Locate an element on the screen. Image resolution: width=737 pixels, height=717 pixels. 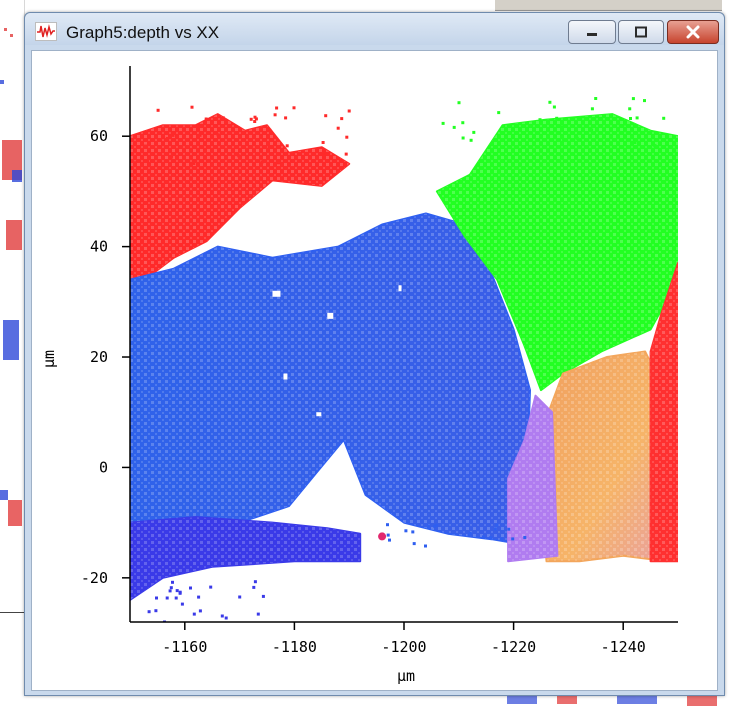
minimize-button is located at coordinates (592, 32).